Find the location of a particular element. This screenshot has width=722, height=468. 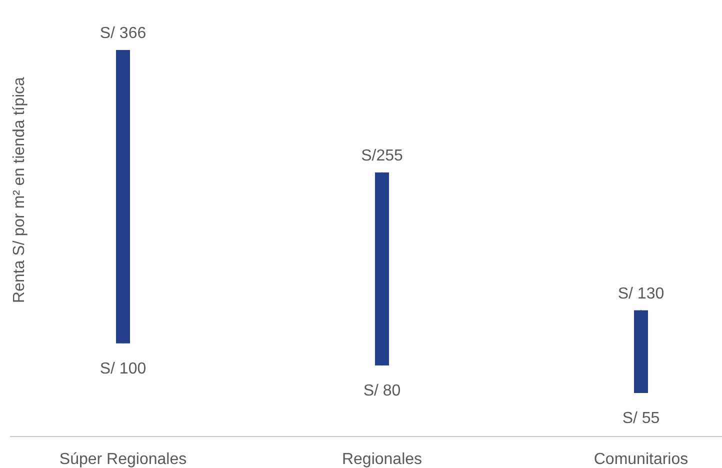

annotation: S/ 55 is located at coordinates (641, 418).